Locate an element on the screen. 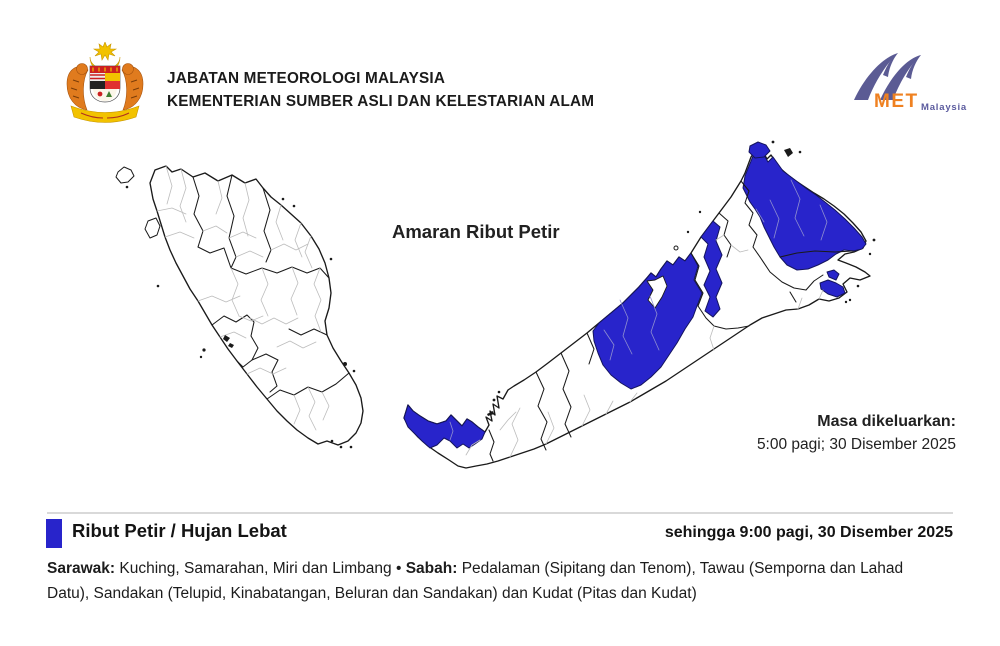  peninsula-outline is located at coordinates (256, 305).